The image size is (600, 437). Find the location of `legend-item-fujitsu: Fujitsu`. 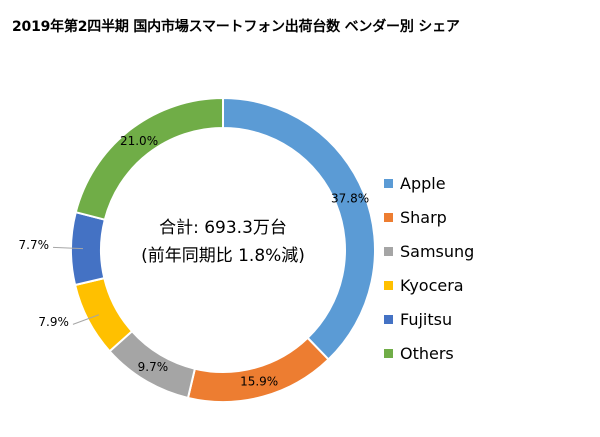

legend-item-fujitsu: Fujitsu is located at coordinates (429, 319).